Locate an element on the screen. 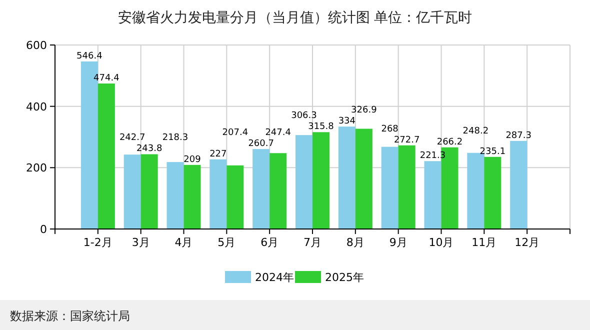 Image resolution: width=590 pixels, height=330 pixels. data-label: 546.4 is located at coordinates (89, 56).